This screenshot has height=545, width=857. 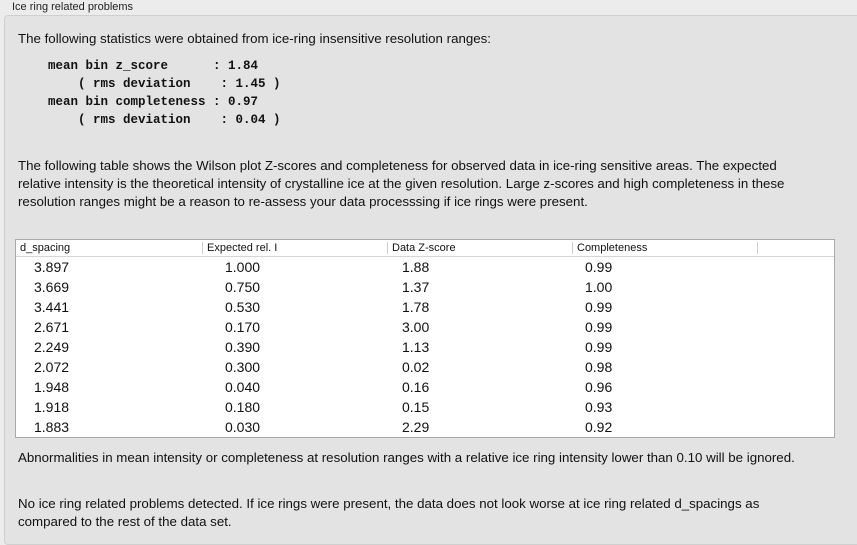 I want to click on table-cell: 0.180, so click(x=243, y=407).